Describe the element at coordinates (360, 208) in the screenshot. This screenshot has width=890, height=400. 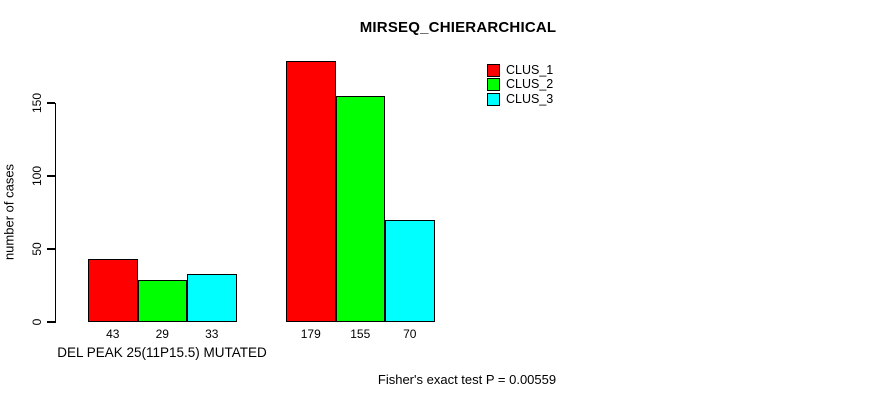
I see `bar-clus_2-group2` at that location.